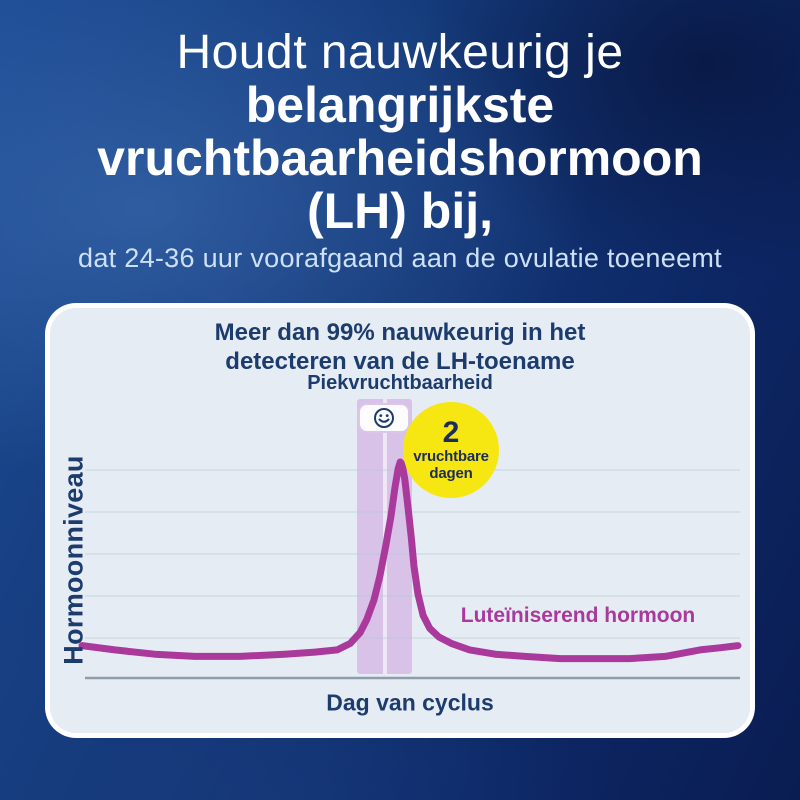 The width and height of the screenshot is (800, 800). I want to click on peak-fertility-label: Piekvruchtbaarheid, so click(400, 383).